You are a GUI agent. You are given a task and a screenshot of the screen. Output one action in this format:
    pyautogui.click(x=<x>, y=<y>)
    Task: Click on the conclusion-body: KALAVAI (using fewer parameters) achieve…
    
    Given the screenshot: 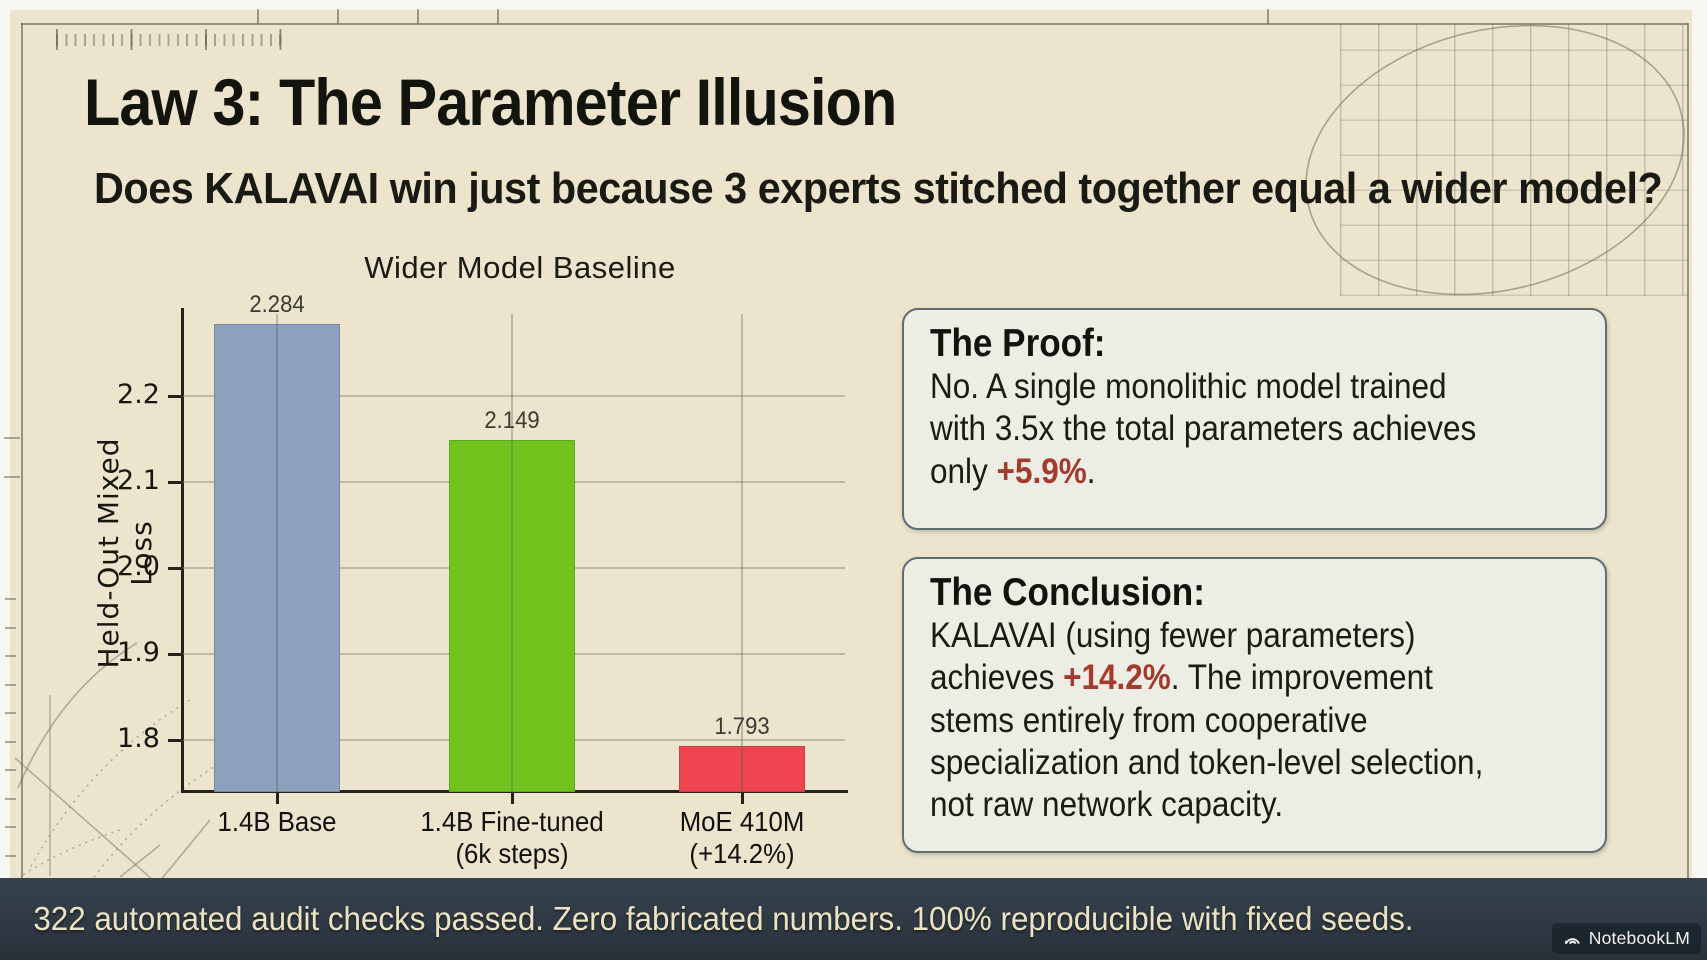 What is the action you would take?
    pyautogui.click(x=1206, y=721)
    